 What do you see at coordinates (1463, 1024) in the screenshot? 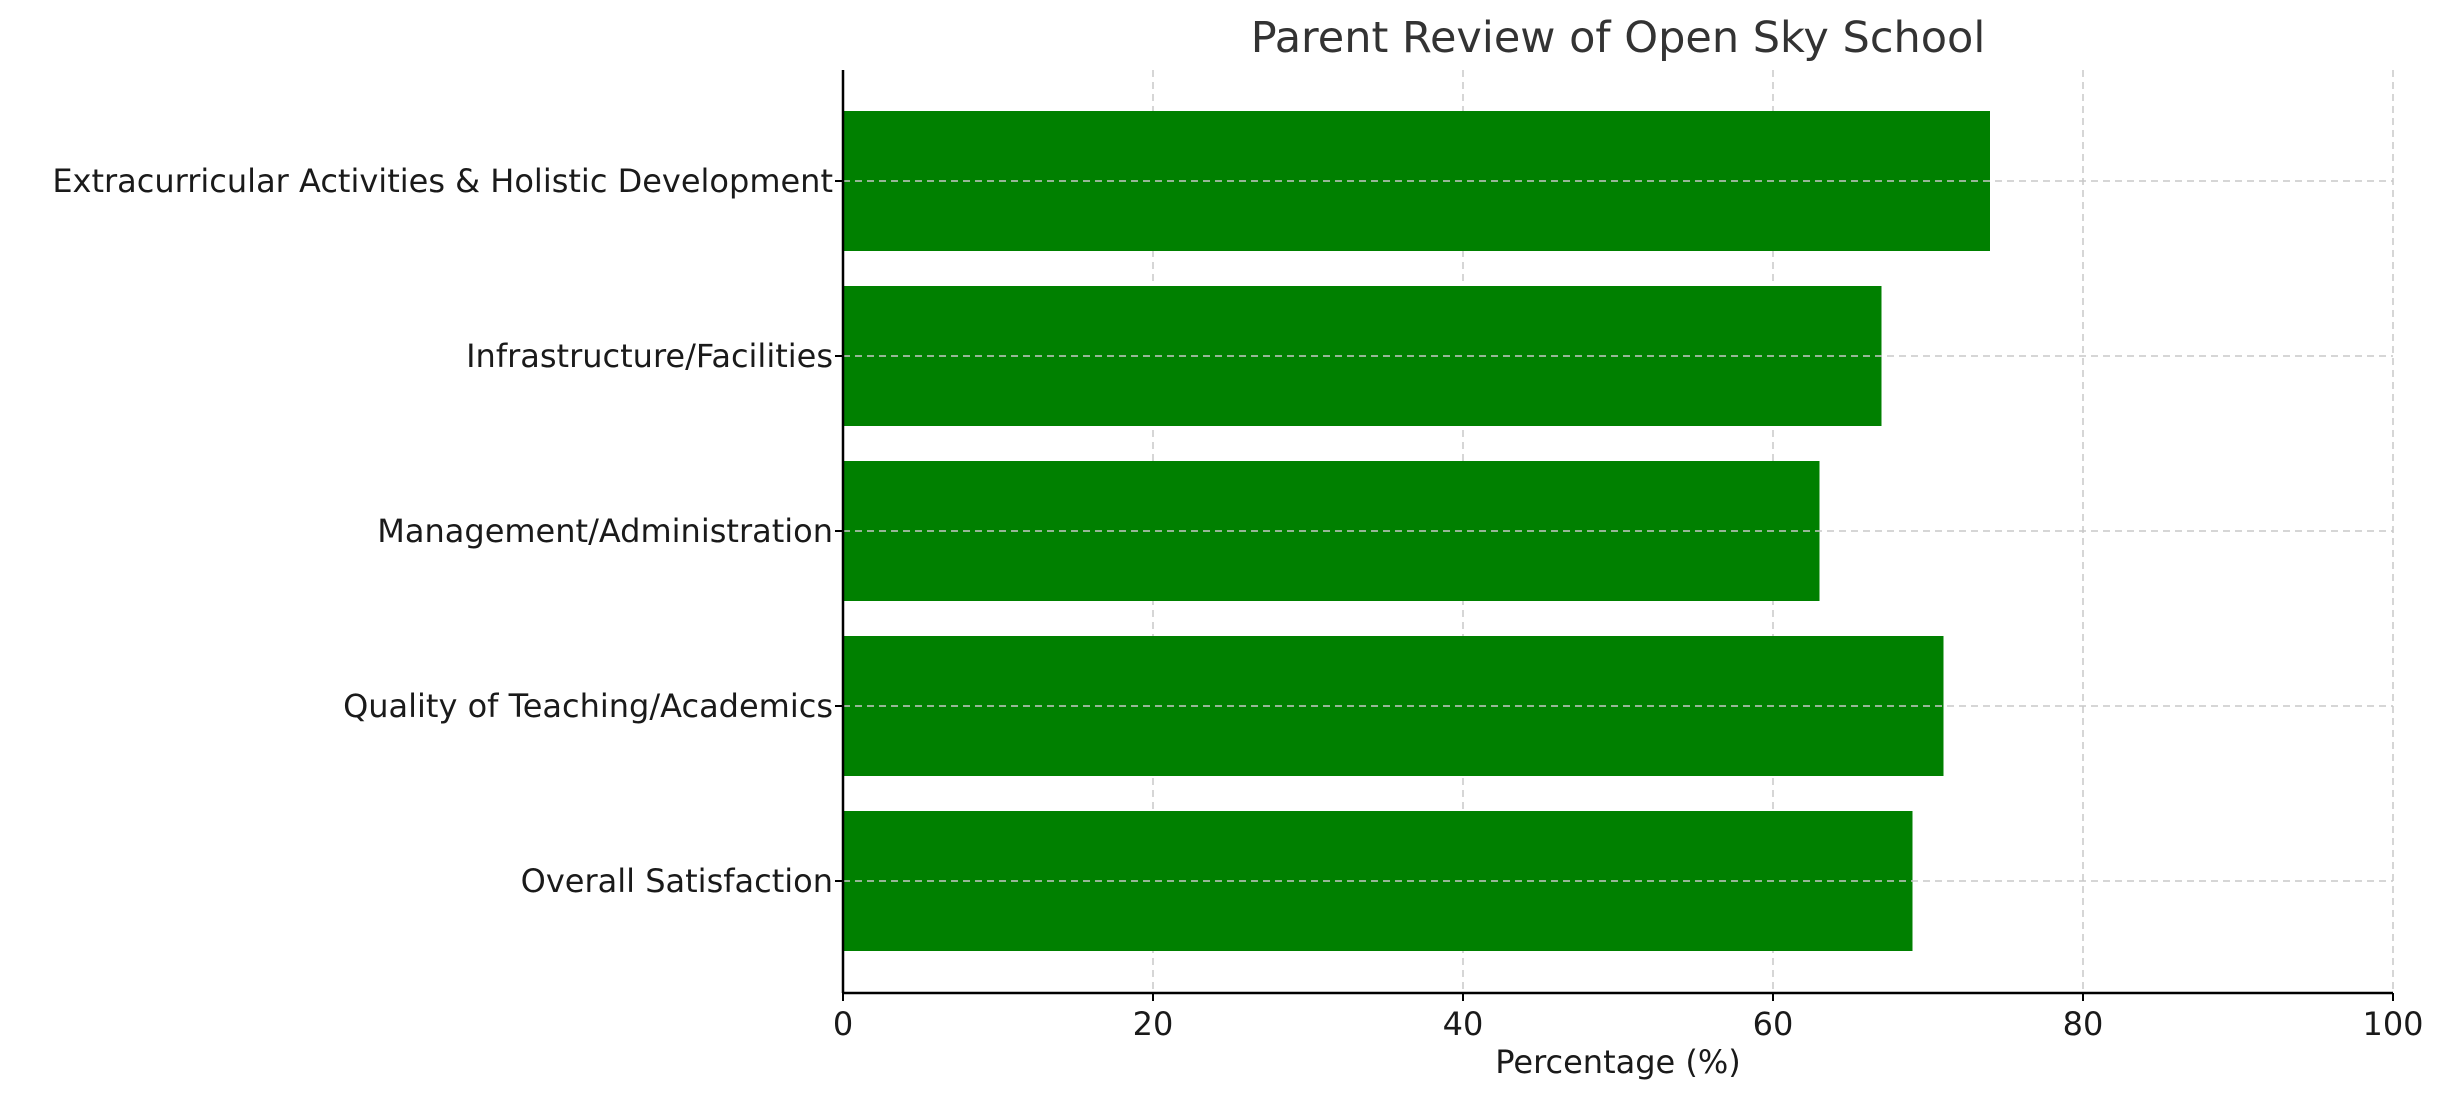
I see `x-tick-label: 40` at bounding box center [1463, 1024].